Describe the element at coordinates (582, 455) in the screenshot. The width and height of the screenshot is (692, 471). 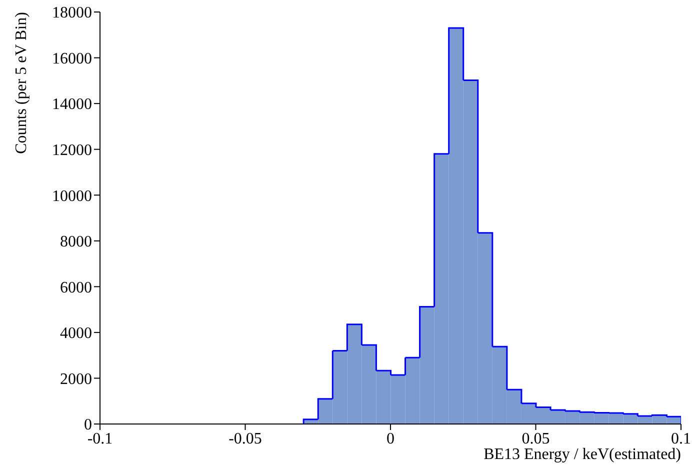
I see `x-axis-title: BE13 Energy / keV(estimated)` at that location.